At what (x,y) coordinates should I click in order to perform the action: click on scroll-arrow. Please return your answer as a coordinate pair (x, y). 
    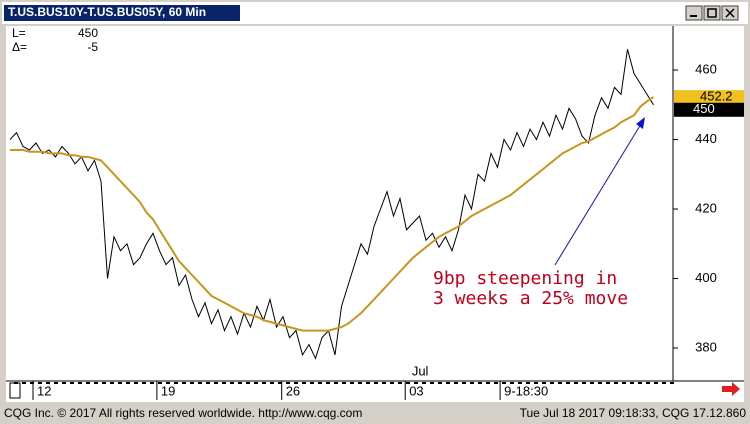
    Looking at the image, I should click on (731, 389).